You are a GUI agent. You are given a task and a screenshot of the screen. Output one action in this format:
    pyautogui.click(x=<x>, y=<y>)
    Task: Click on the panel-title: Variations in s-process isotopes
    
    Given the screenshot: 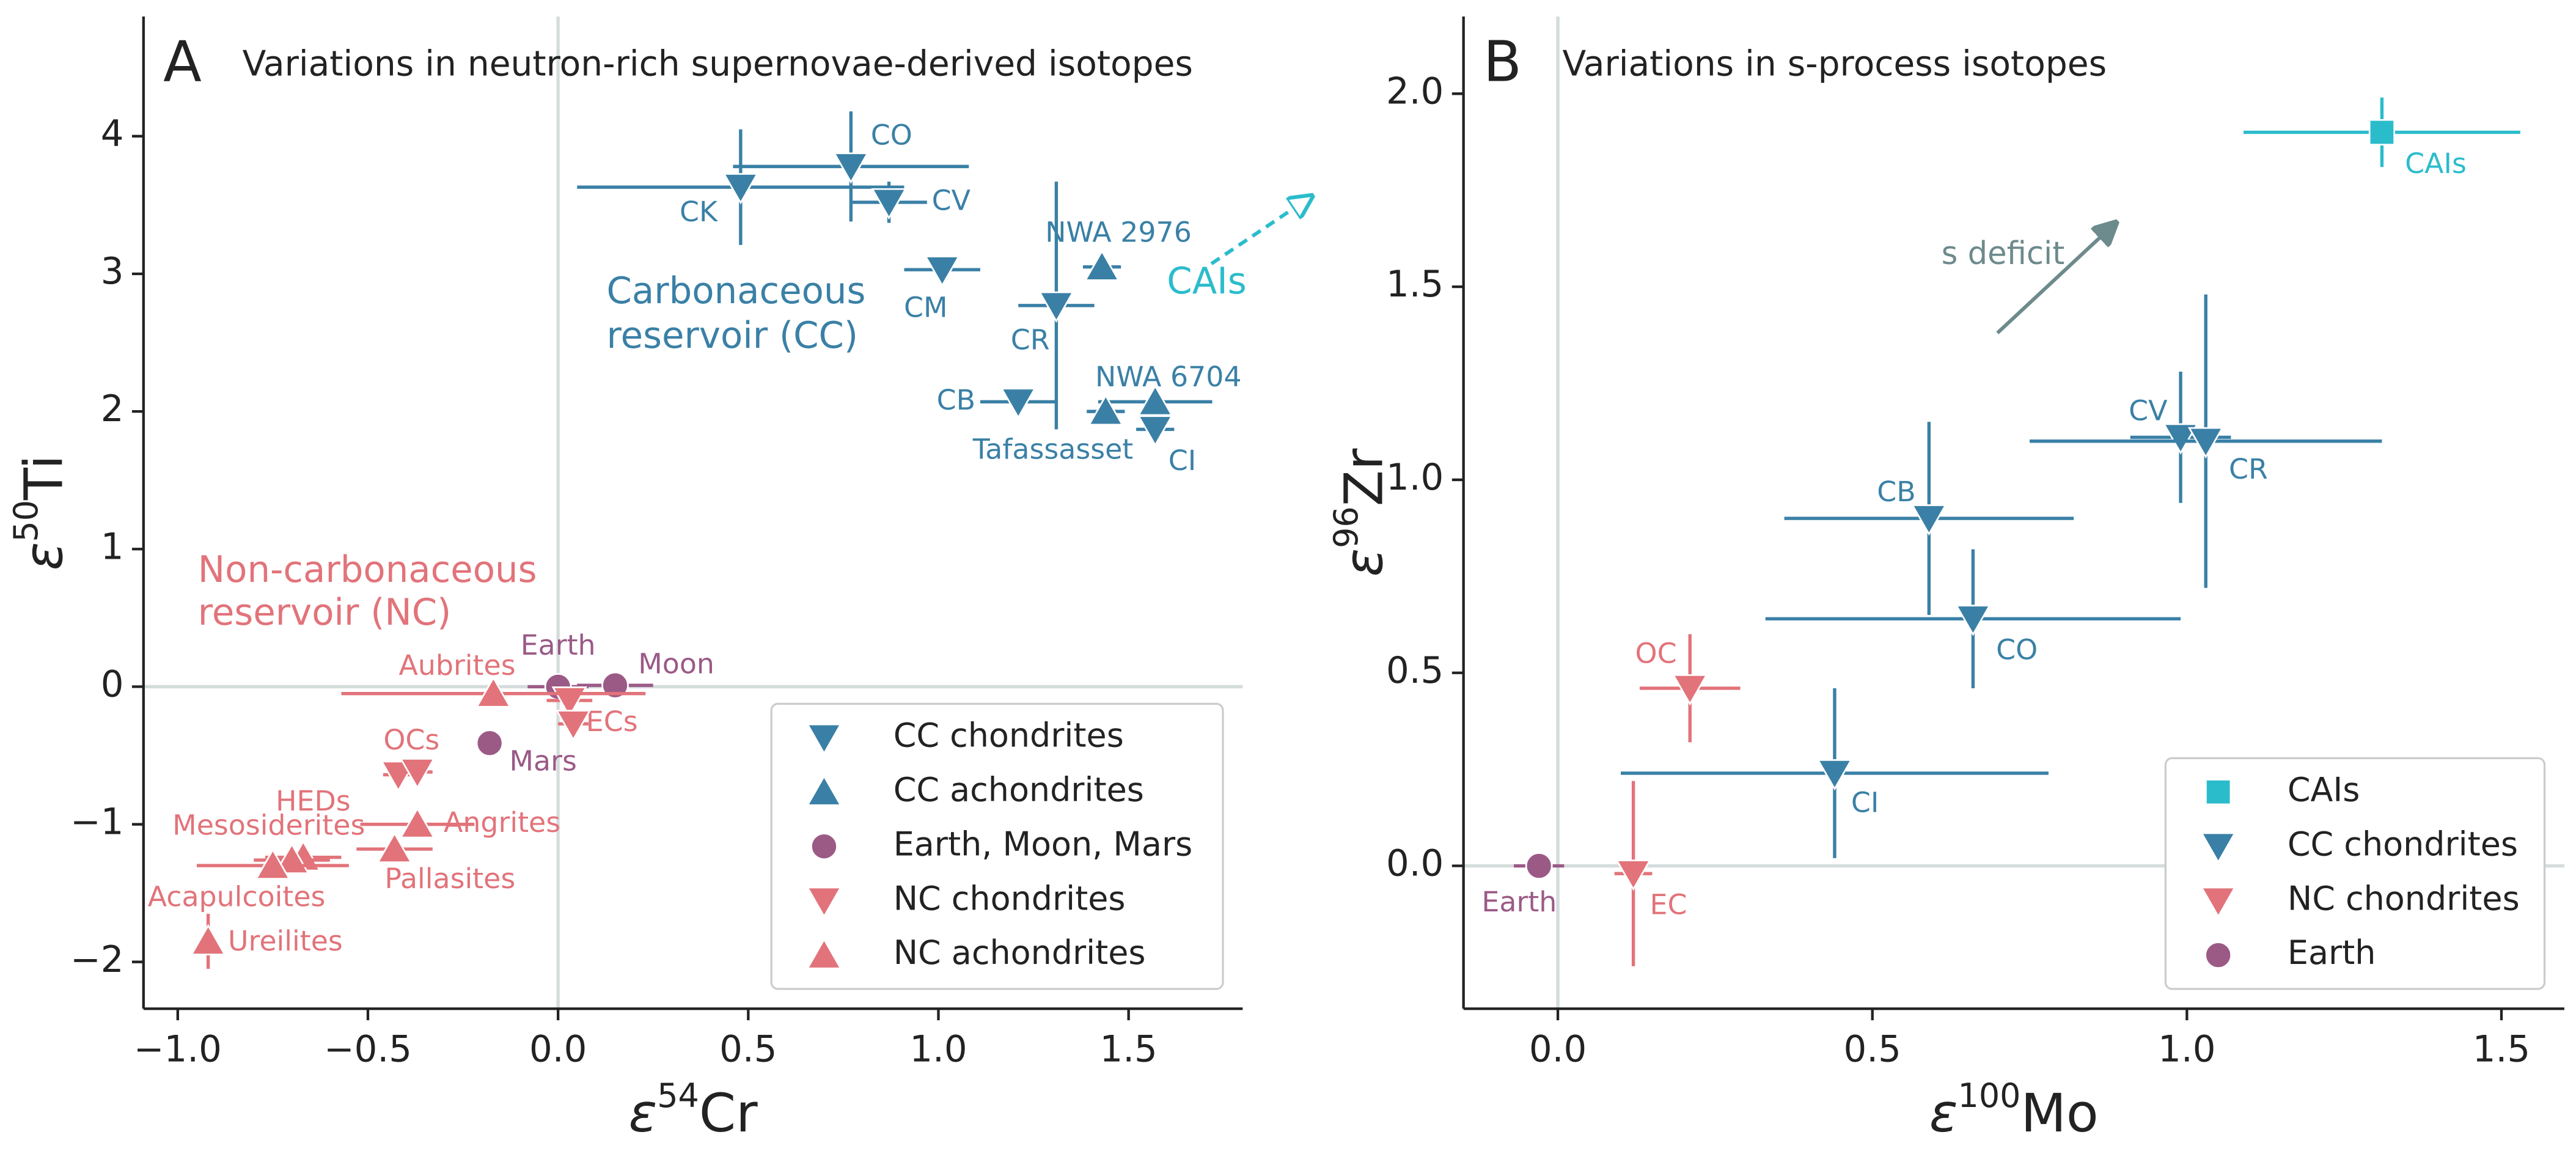 What is the action you would take?
    pyautogui.click(x=1834, y=63)
    